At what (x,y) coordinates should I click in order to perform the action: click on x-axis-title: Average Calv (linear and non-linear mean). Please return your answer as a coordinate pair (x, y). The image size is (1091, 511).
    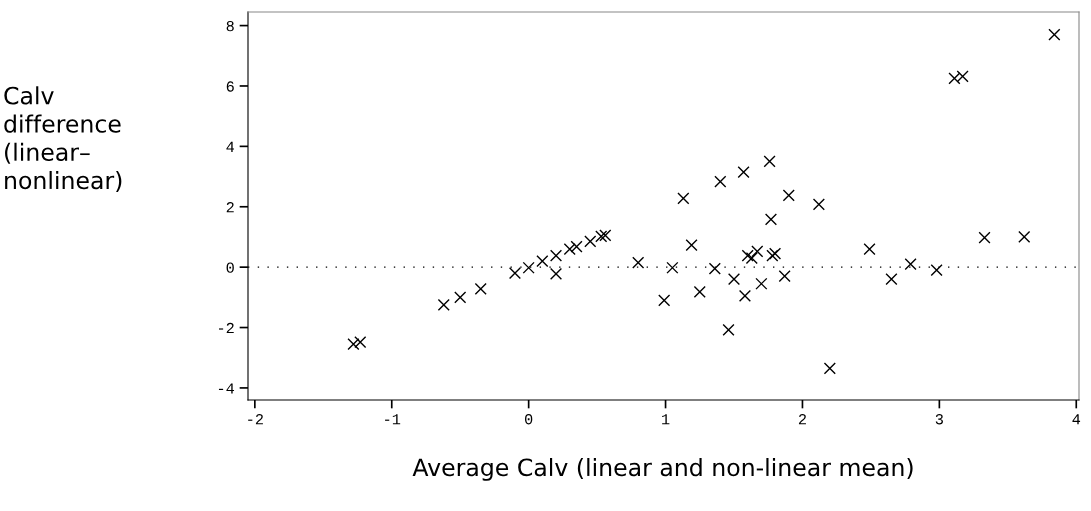
    Looking at the image, I should click on (662, 469).